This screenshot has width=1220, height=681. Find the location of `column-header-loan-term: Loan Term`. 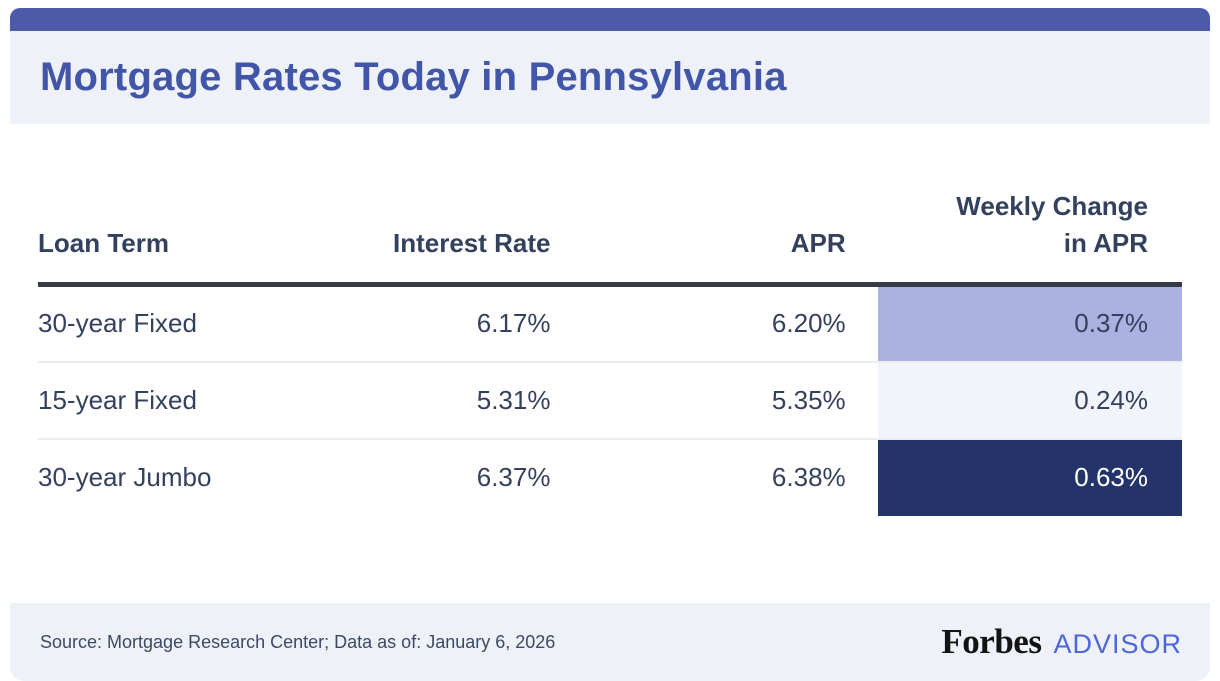

column-header-loan-term: Loan Term is located at coordinates (215, 237).